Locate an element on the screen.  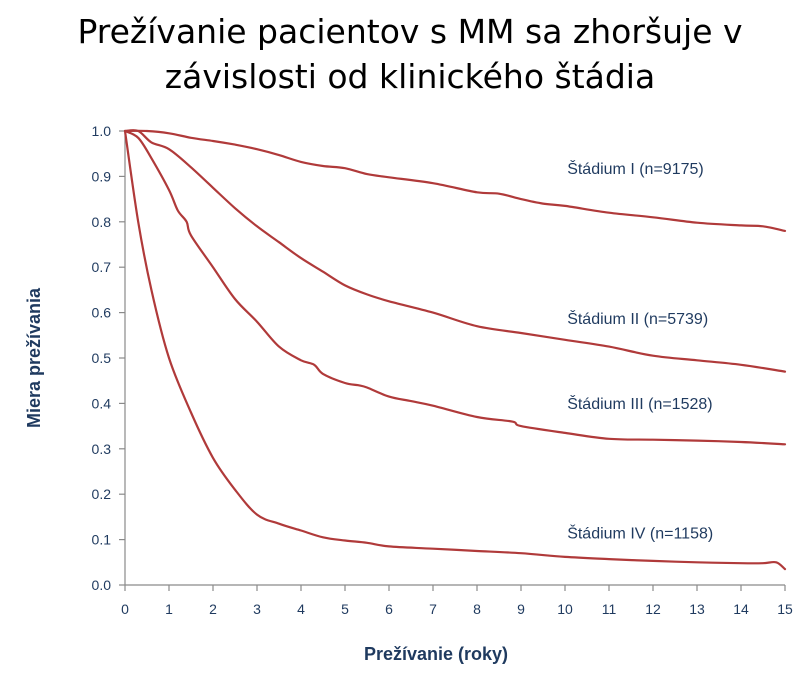
x-tick-label: 10 is located at coordinates (565, 609).